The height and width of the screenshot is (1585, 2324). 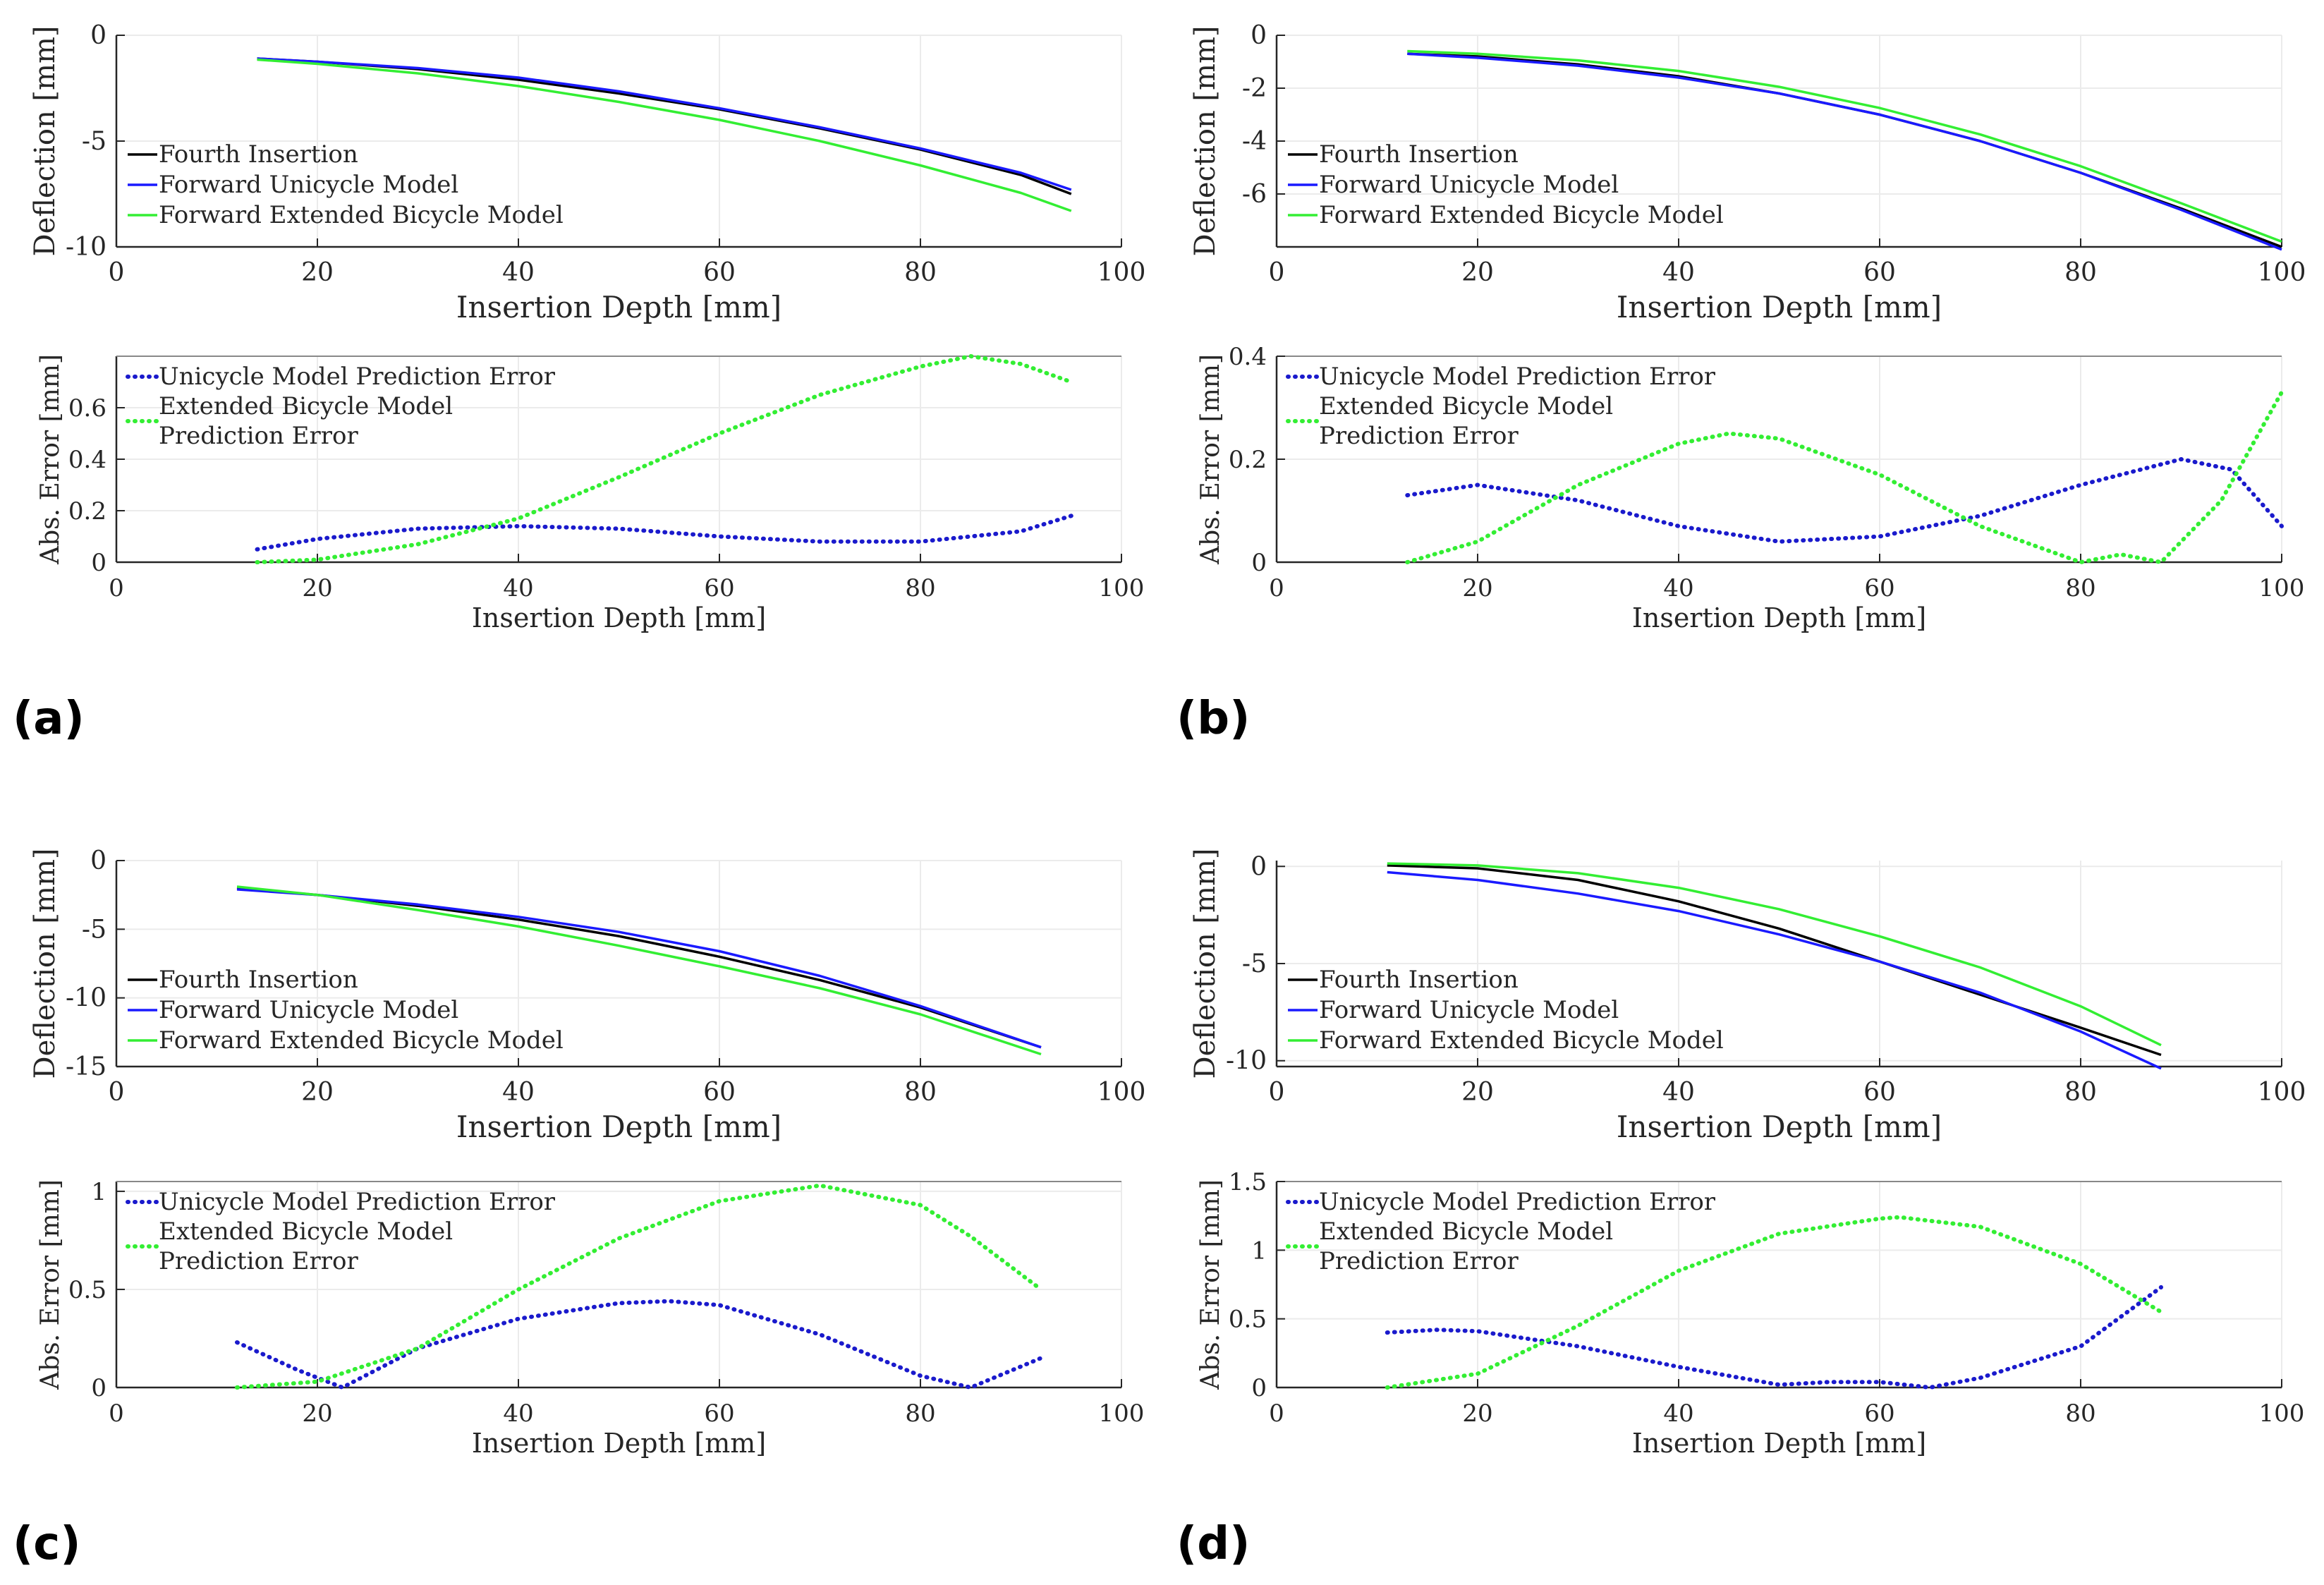 What do you see at coordinates (1477, 1413) in the screenshot?
I see `panel-d-error-x-tick-label: 20` at bounding box center [1477, 1413].